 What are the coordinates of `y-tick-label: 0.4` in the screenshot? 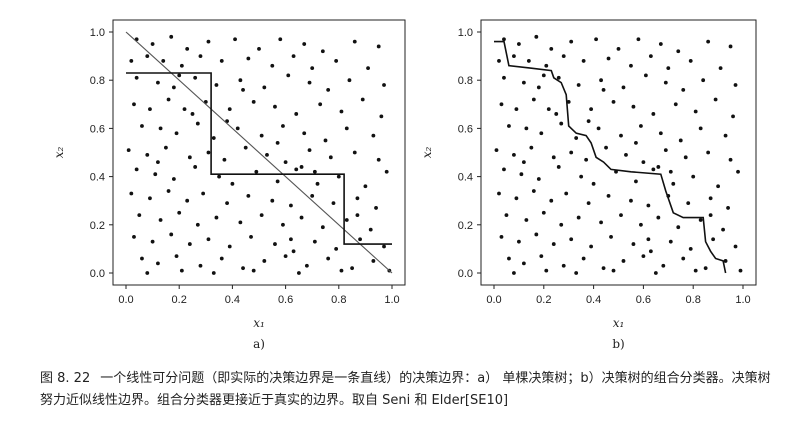 It's located at (465, 178).